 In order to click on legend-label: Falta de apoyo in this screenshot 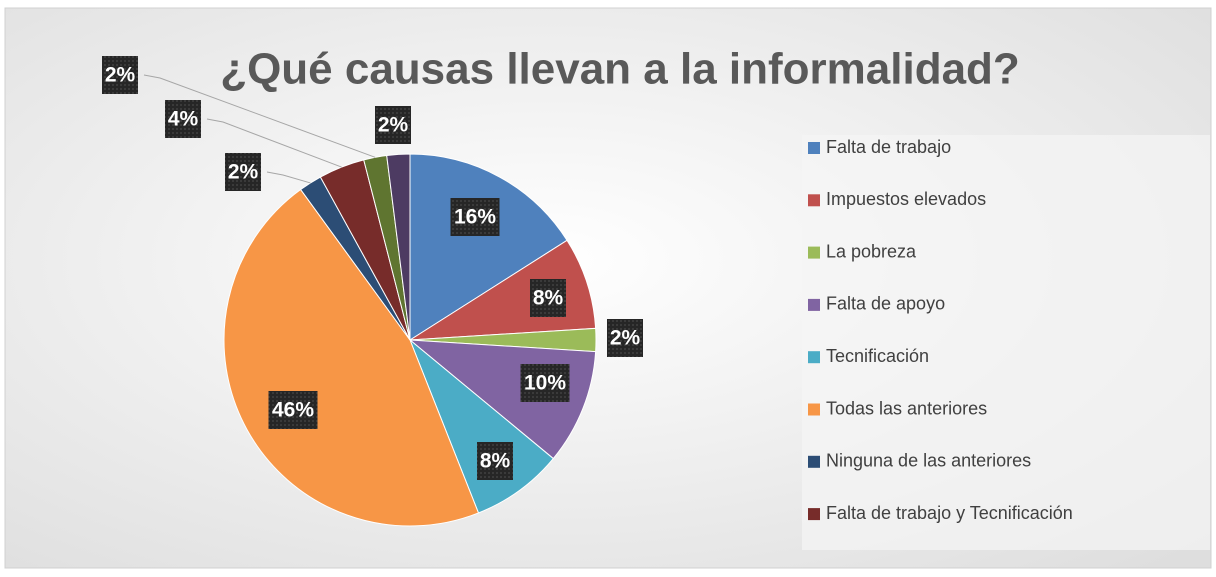, I will do `click(885, 304)`.